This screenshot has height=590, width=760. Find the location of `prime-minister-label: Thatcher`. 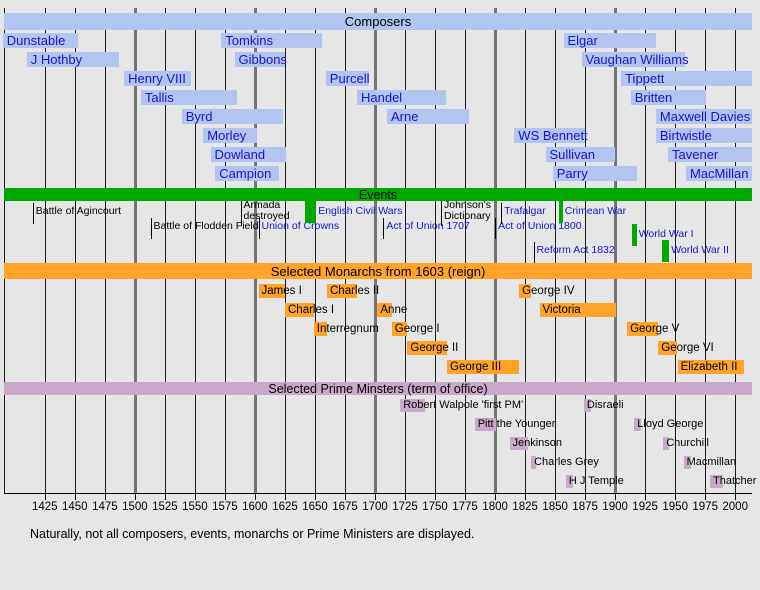

prime-minister-label: Thatcher is located at coordinates (735, 481).